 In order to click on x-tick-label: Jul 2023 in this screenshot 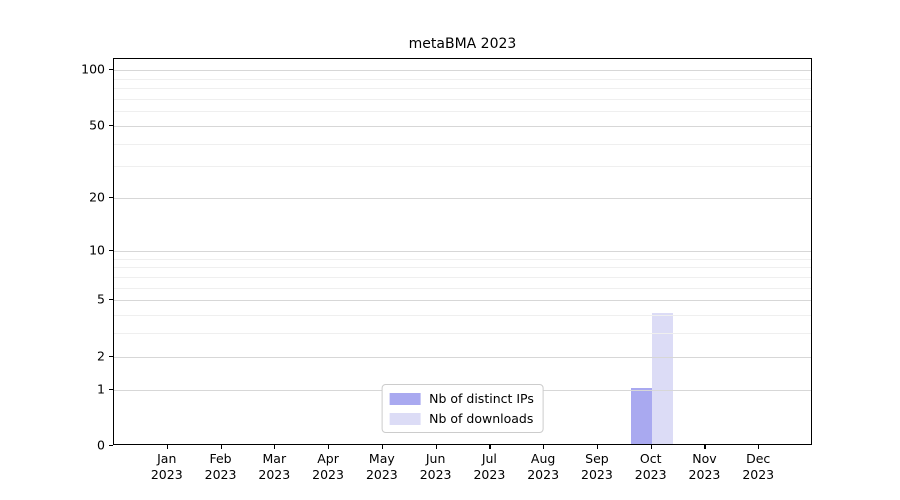, I will do `click(489, 467)`.